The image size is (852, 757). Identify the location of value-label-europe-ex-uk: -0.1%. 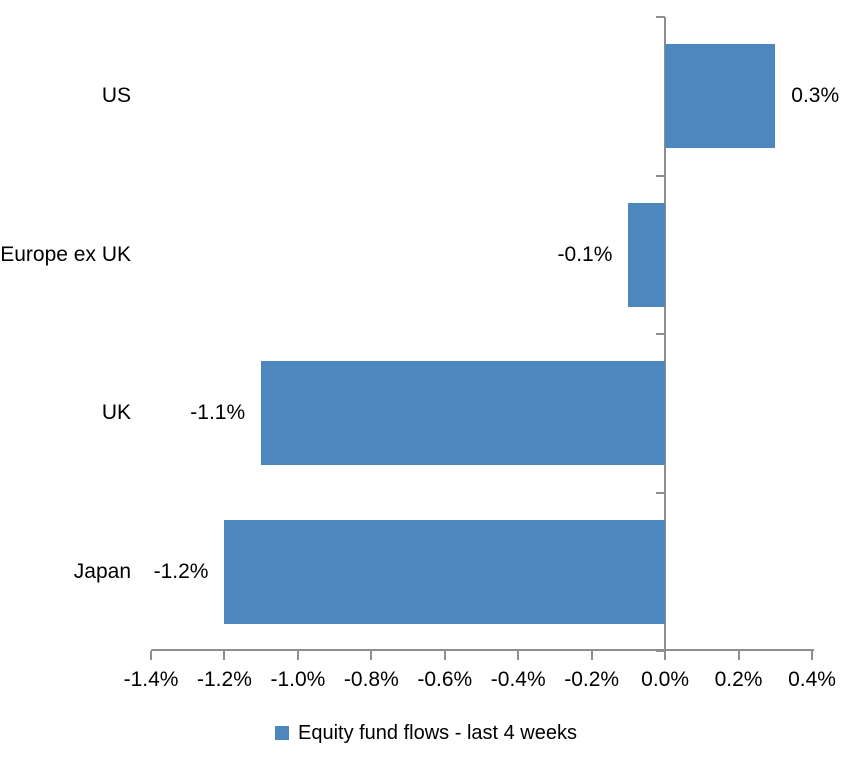
(585, 254).